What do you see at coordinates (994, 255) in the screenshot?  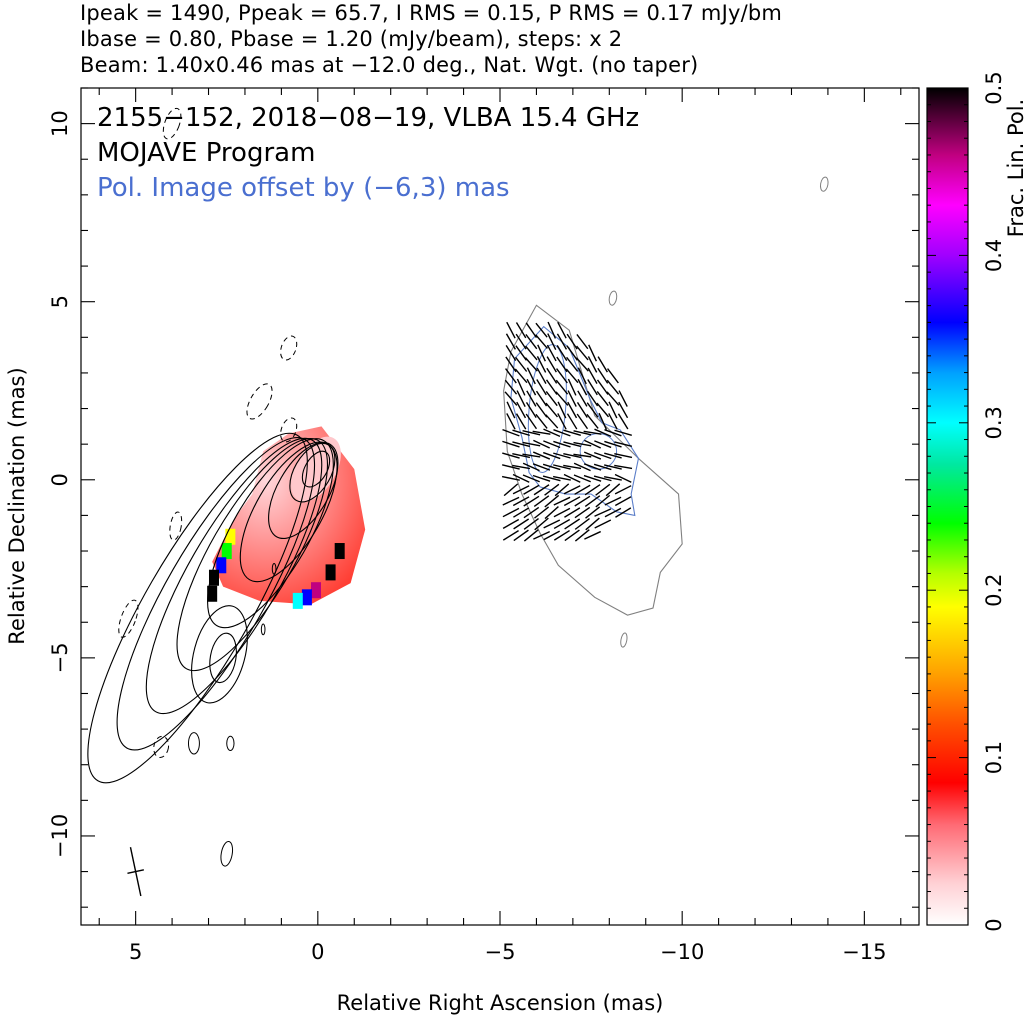 I see `colorbar-tick-label: 0.4` at bounding box center [994, 255].